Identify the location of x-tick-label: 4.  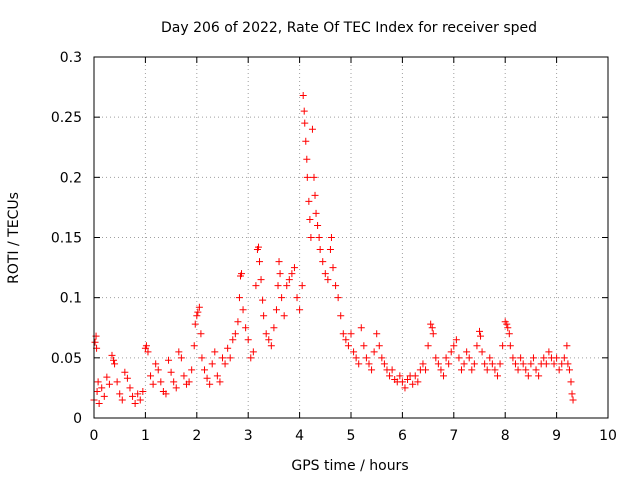
(299, 436).